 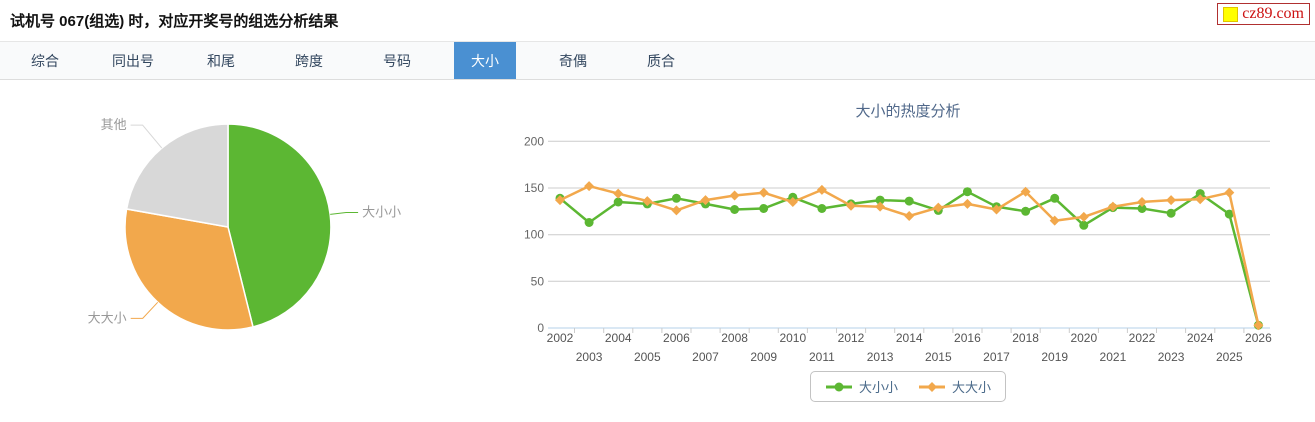 I want to click on pie-slice-其他, so click(x=177, y=175).